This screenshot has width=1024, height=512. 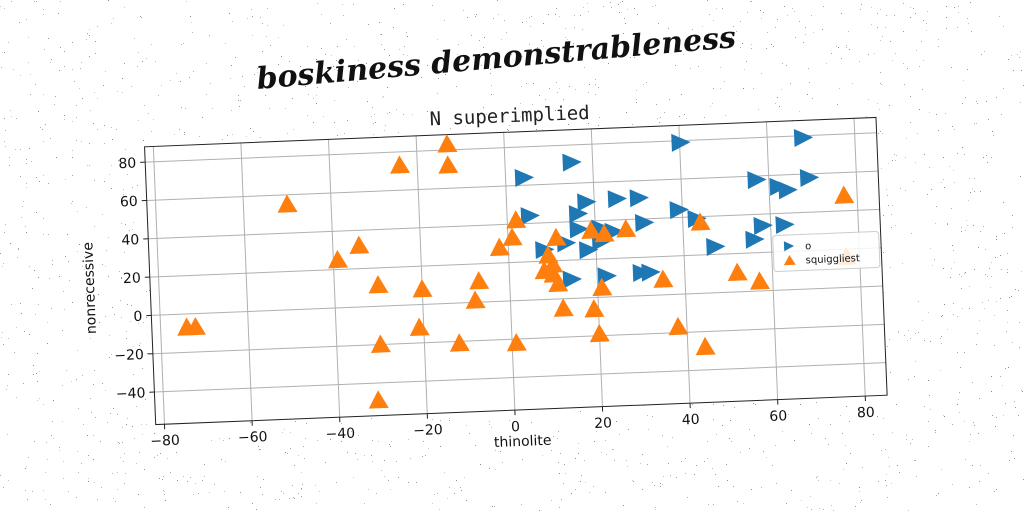 I want to click on point-o, so click(x=587, y=202).